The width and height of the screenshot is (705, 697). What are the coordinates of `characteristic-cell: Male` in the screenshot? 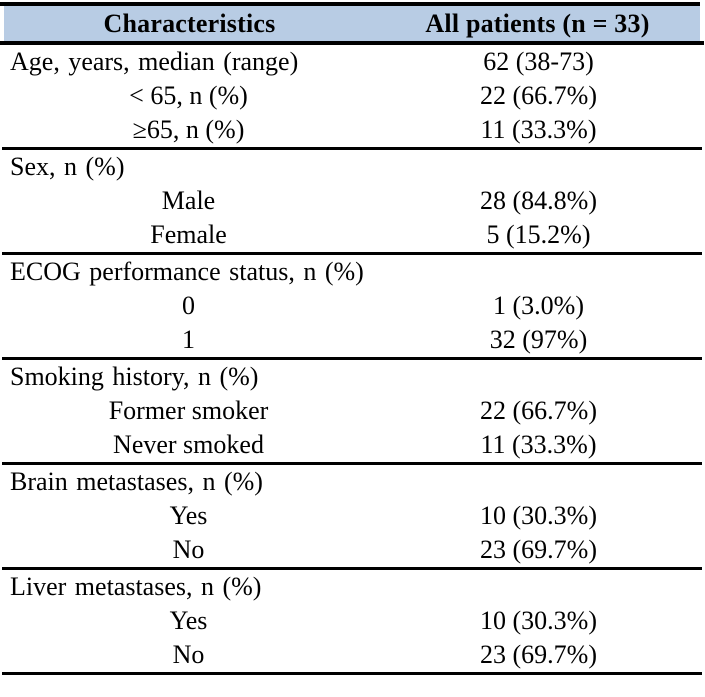 It's located at (188, 200).